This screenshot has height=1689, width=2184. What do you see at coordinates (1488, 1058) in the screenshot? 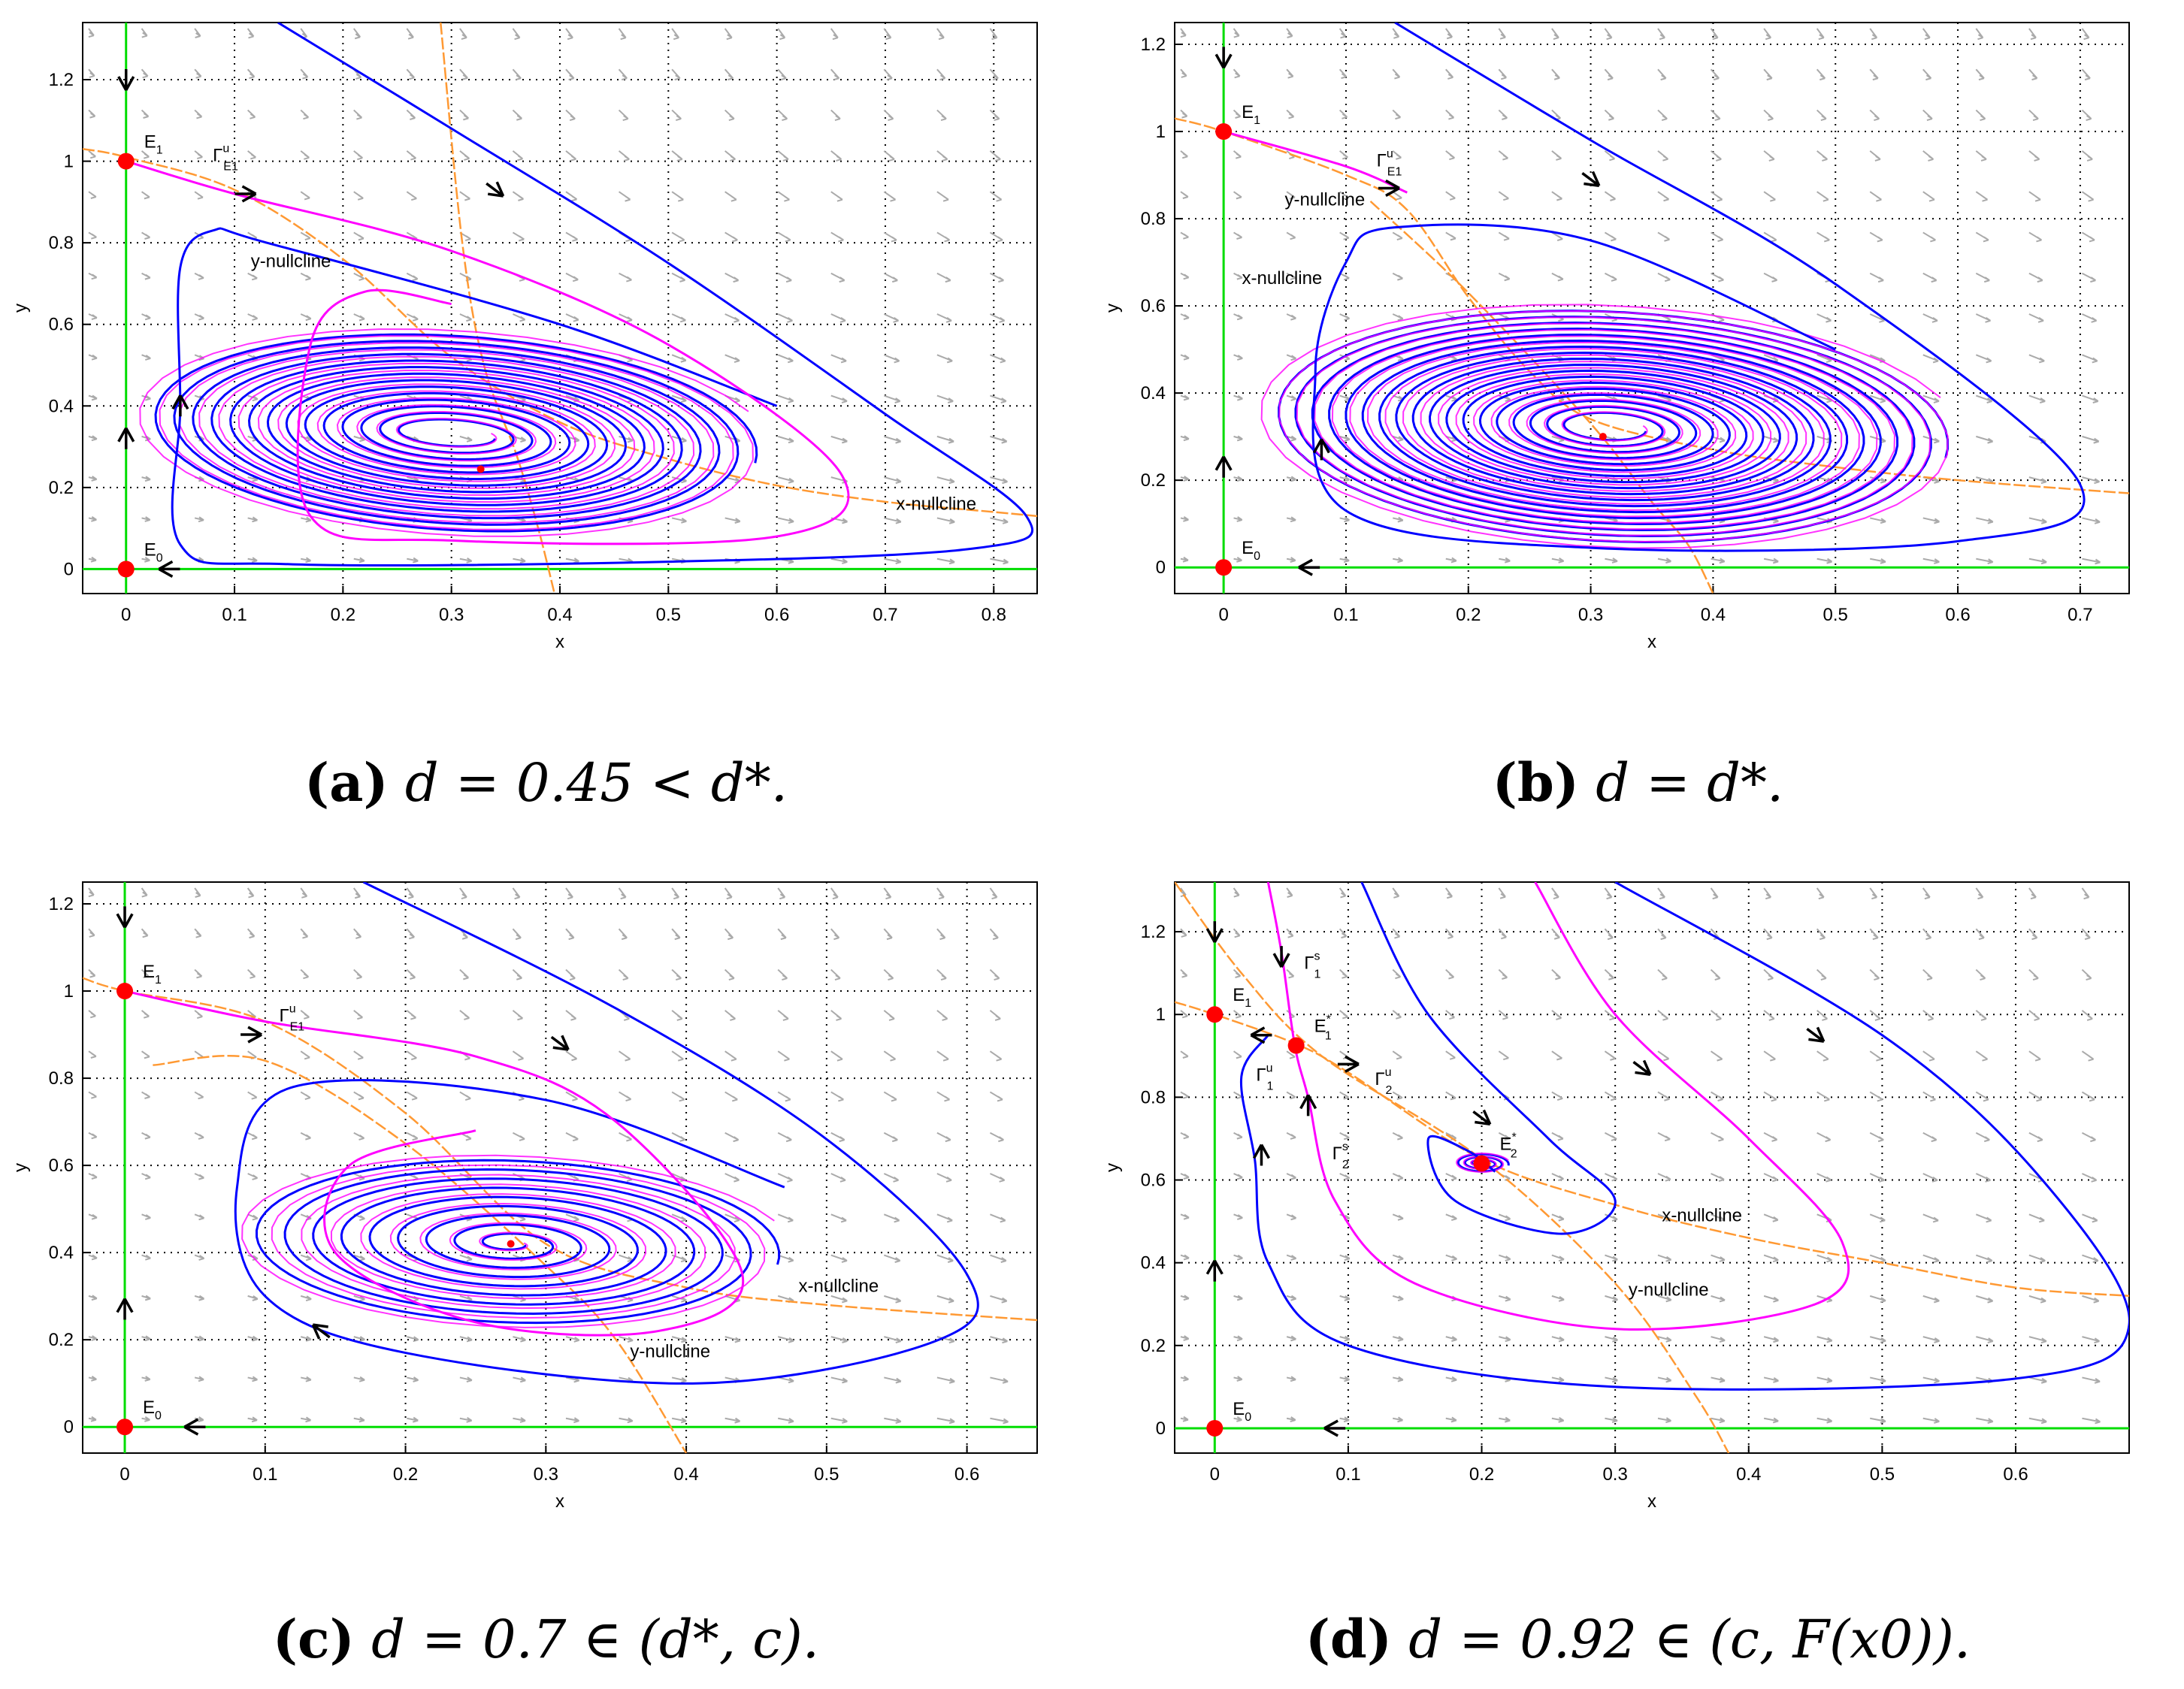
I see `inner-orbit` at bounding box center [1488, 1058].